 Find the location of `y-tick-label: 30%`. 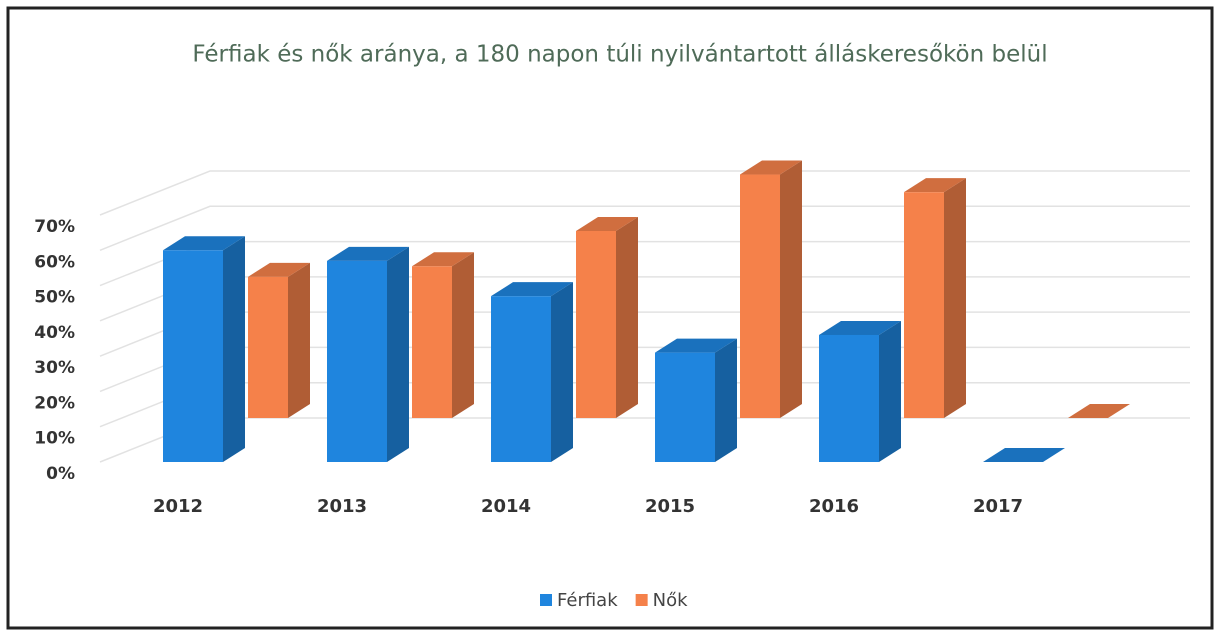

y-tick-label: 30% is located at coordinates (54, 368).